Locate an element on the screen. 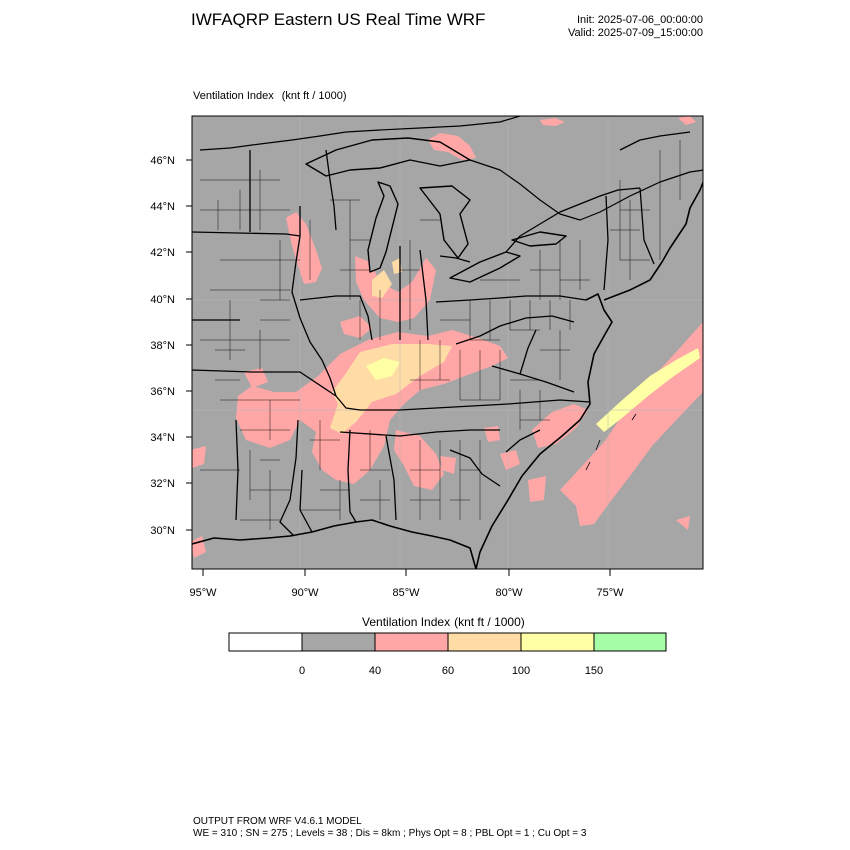 The height and width of the screenshot is (850, 850). legend-label-40: 40 is located at coordinates (375, 671).